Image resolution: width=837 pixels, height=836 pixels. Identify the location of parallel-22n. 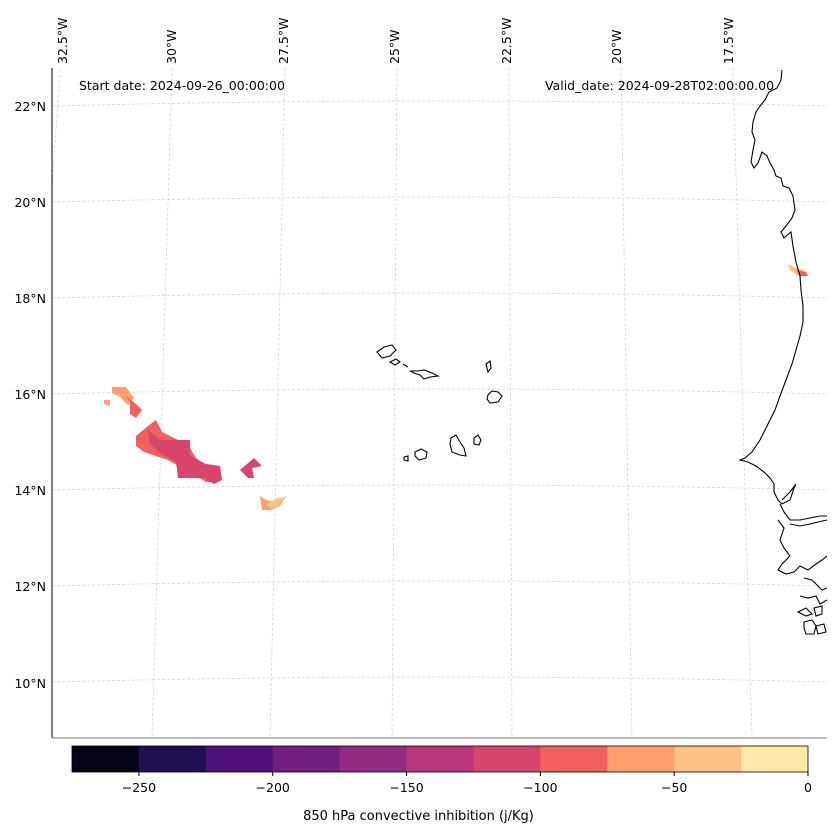
(439, 103).